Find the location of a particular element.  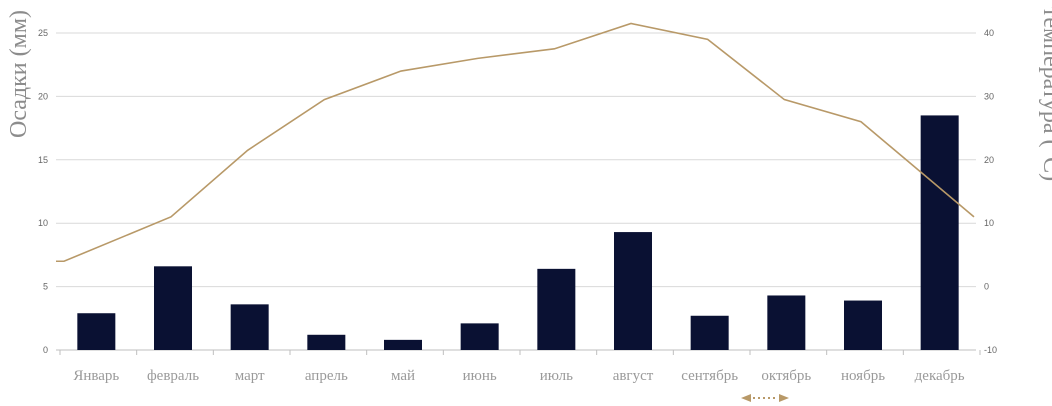

right-tick-label: 0 is located at coordinates (986, 287).